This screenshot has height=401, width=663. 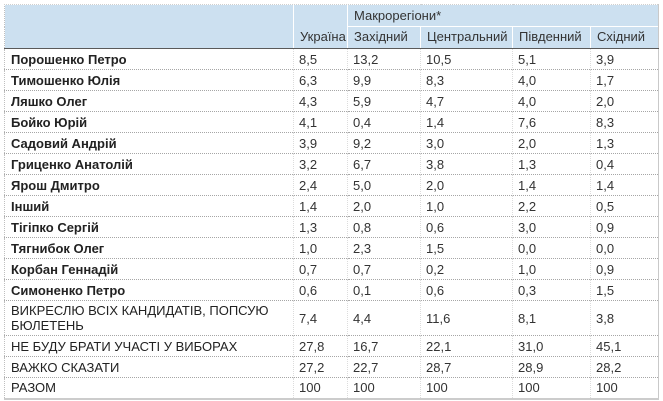 I want to click on row-value: 28,2, so click(x=624, y=367).